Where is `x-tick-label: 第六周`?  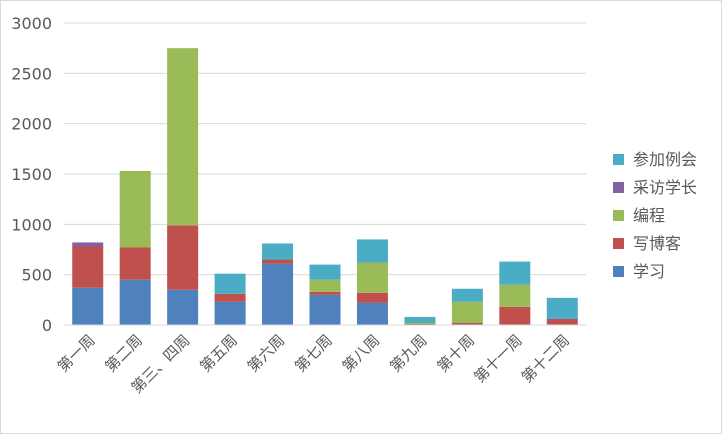 x-tick-label: 第六周 is located at coordinates (266, 353).